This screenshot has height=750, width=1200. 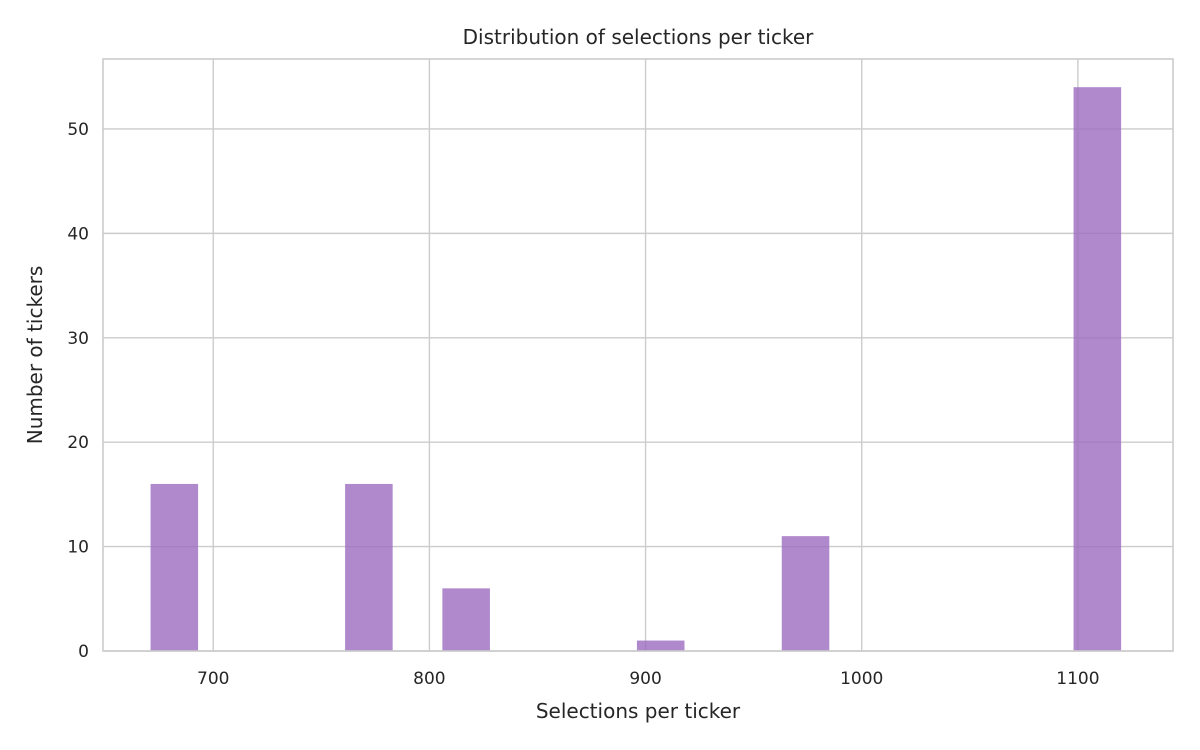 I want to click on x-tick-label: 1100, so click(x=1077, y=679).